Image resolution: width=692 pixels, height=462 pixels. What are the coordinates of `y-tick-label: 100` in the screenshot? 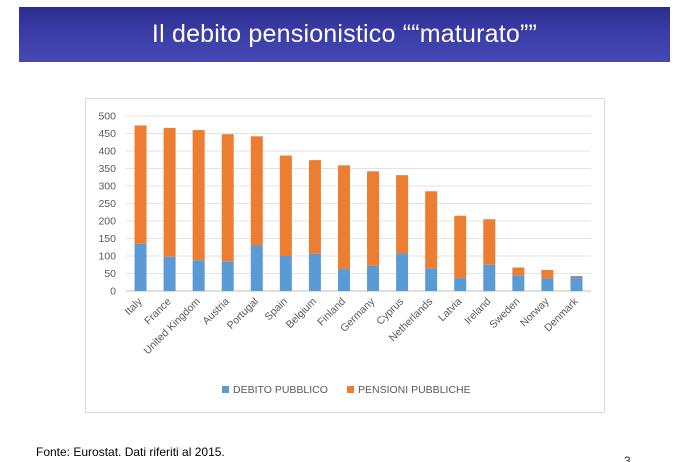 It's located at (107, 257).